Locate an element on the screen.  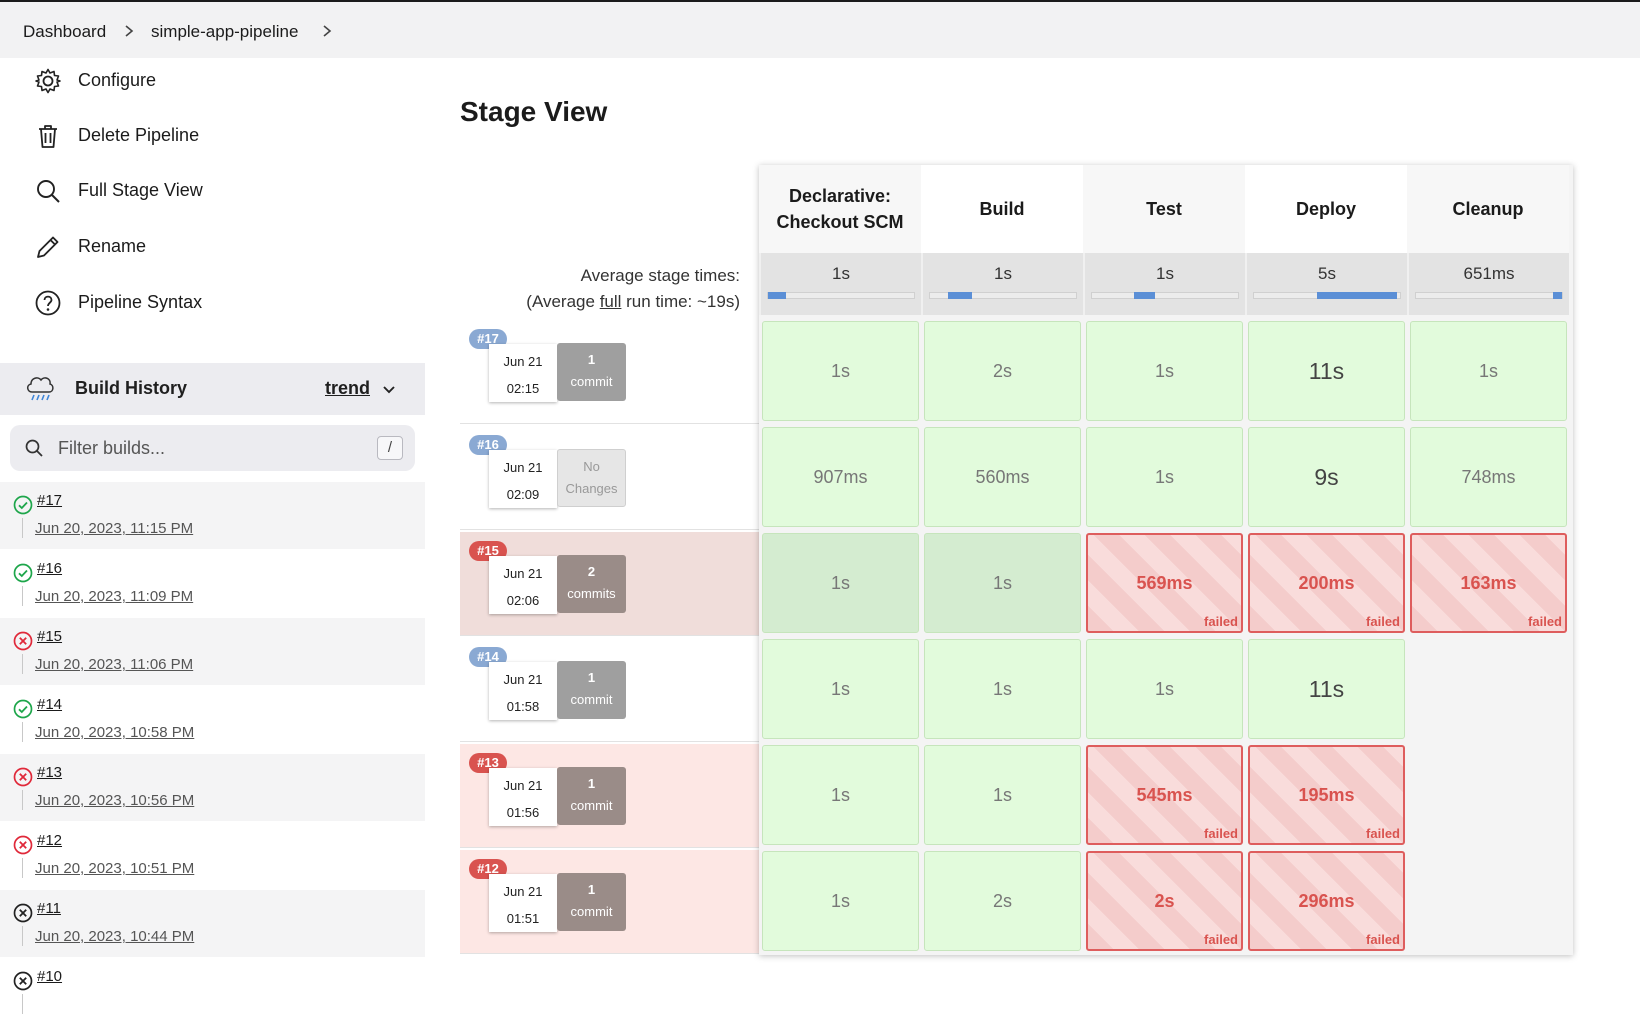
run-date-time: 01:51 is located at coordinates (523, 918).